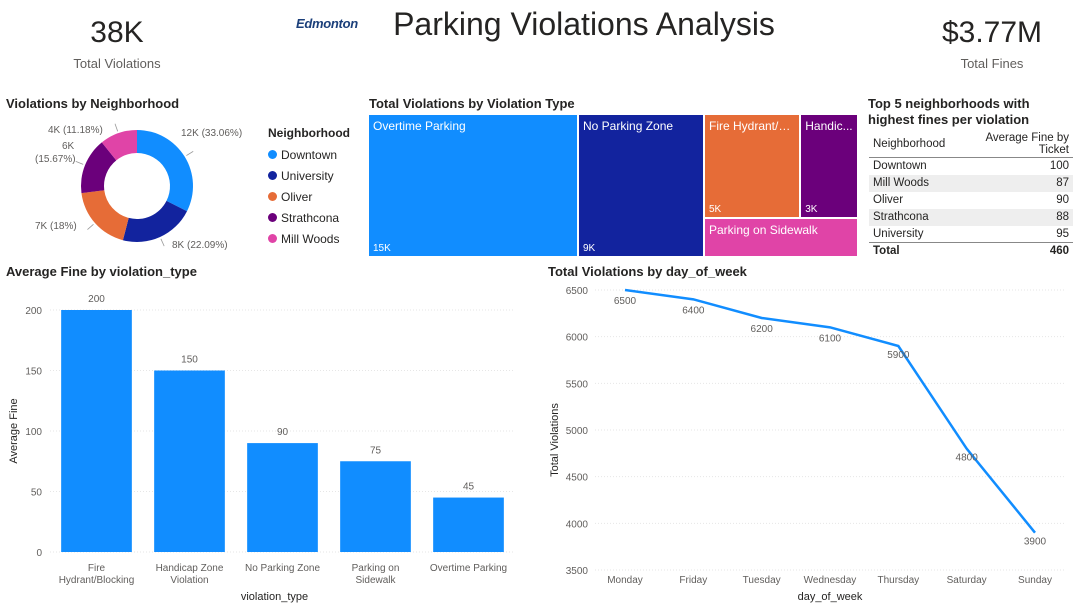  Describe the element at coordinates (577, 338) in the screenshot. I see `line-y-tick: 6000` at that location.